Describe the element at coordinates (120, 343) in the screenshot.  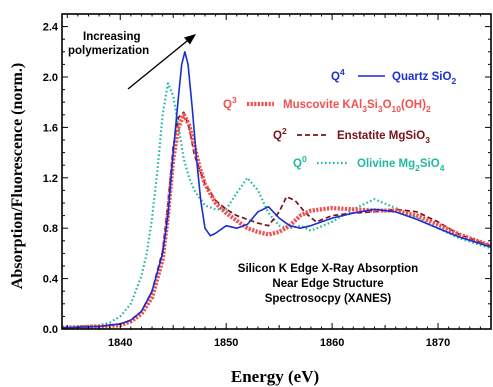
I see `x-tick-label: 1840` at that location.